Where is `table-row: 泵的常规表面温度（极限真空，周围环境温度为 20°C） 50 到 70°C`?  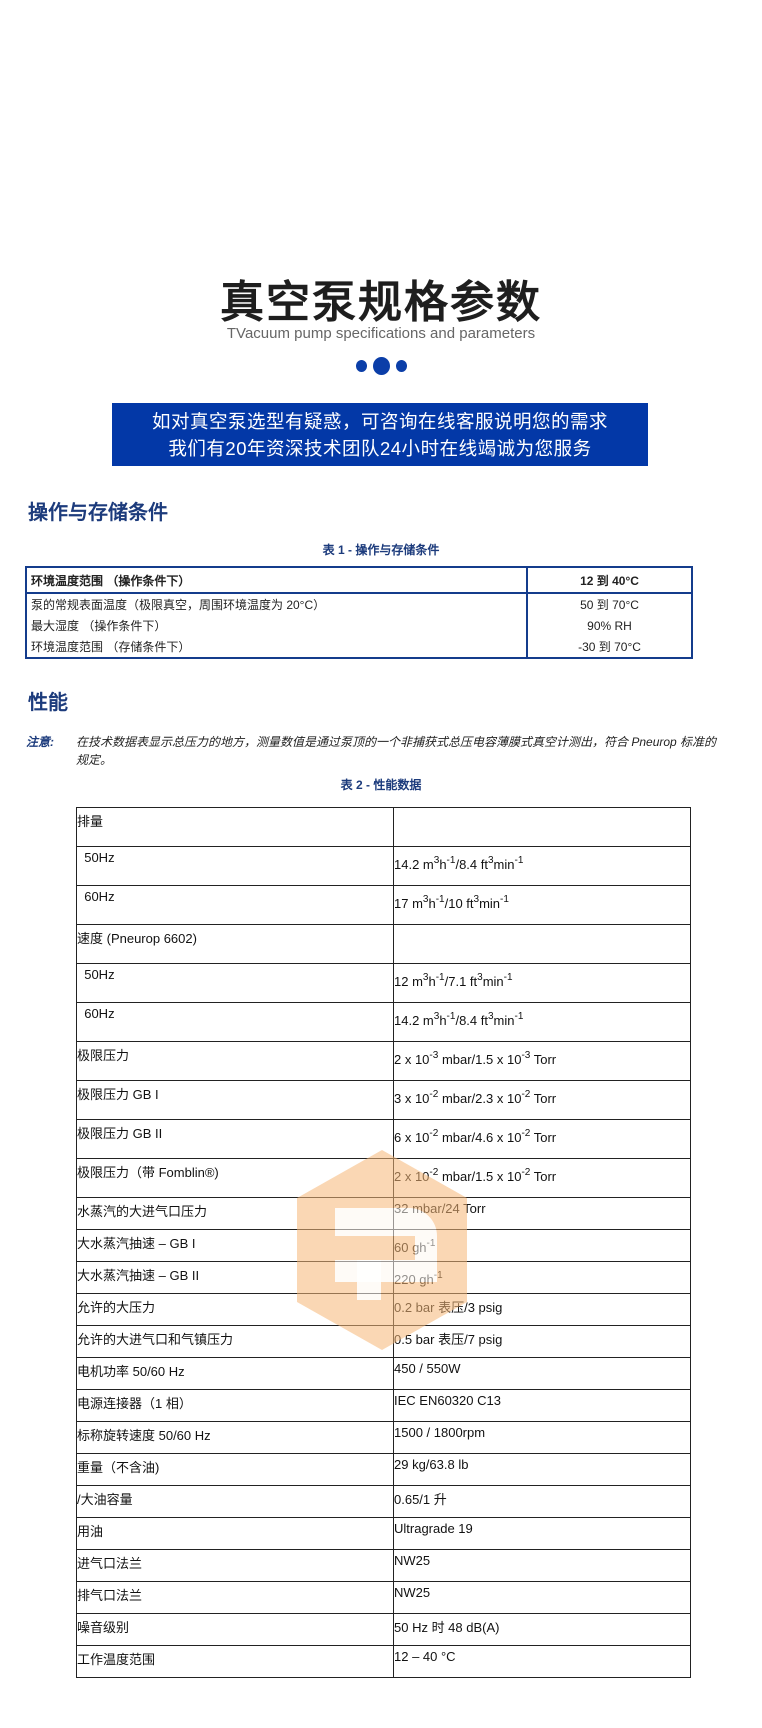
table-row: 泵的常规表面温度（极限真空，周围环境温度为 20°C） 50 到 70°C is located at coordinates (359, 604).